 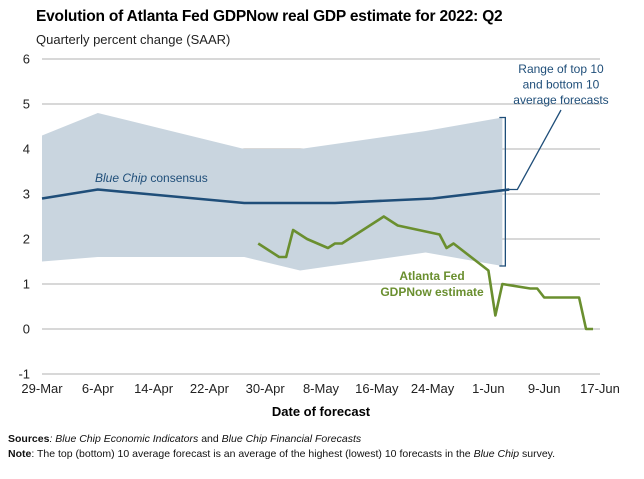 I want to click on x-tick-label: 30-Apr, so click(x=266, y=388).